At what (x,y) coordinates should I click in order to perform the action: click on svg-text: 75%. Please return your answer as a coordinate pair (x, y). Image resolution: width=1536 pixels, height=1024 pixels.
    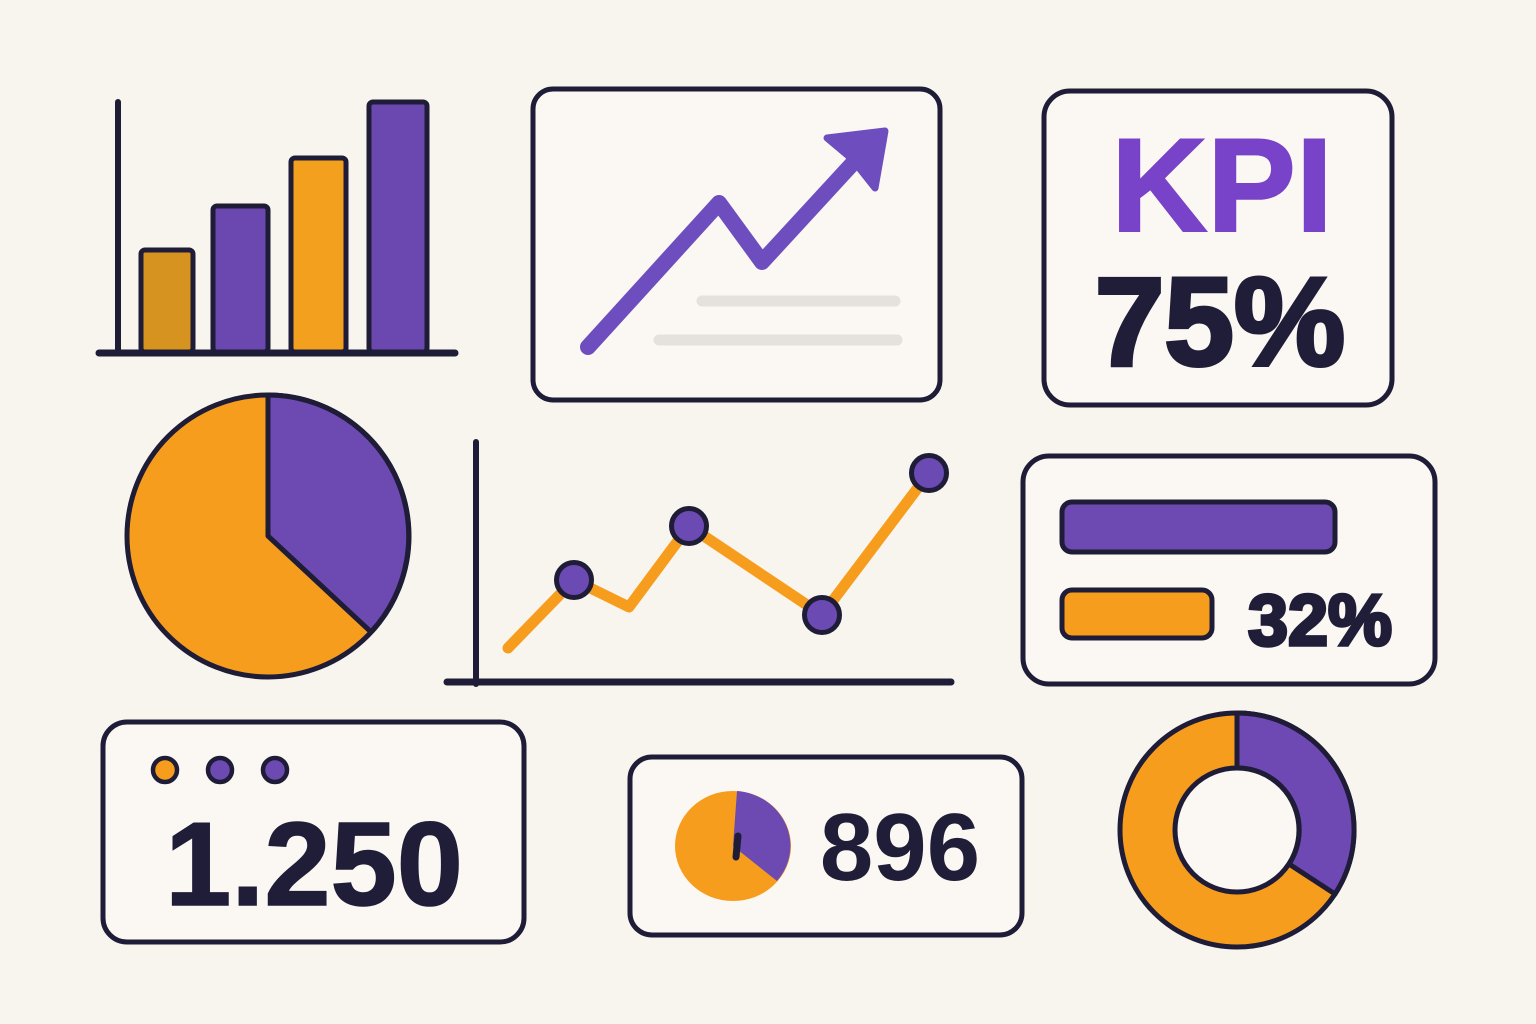
    Looking at the image, I should click on (1220, 322).